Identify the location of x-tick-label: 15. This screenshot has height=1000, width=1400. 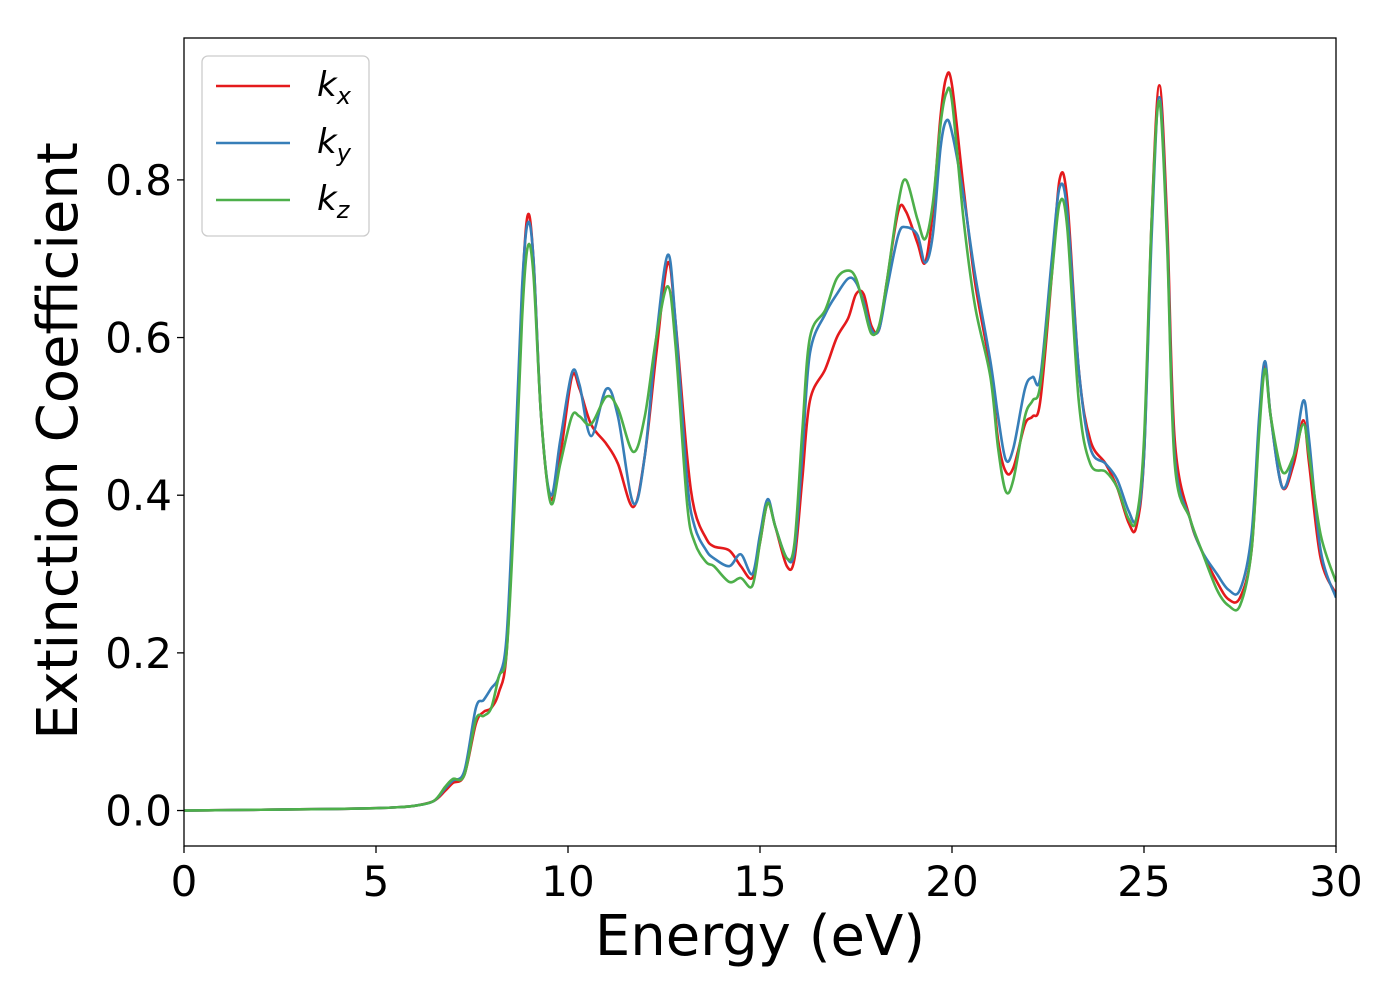
(759, 881).